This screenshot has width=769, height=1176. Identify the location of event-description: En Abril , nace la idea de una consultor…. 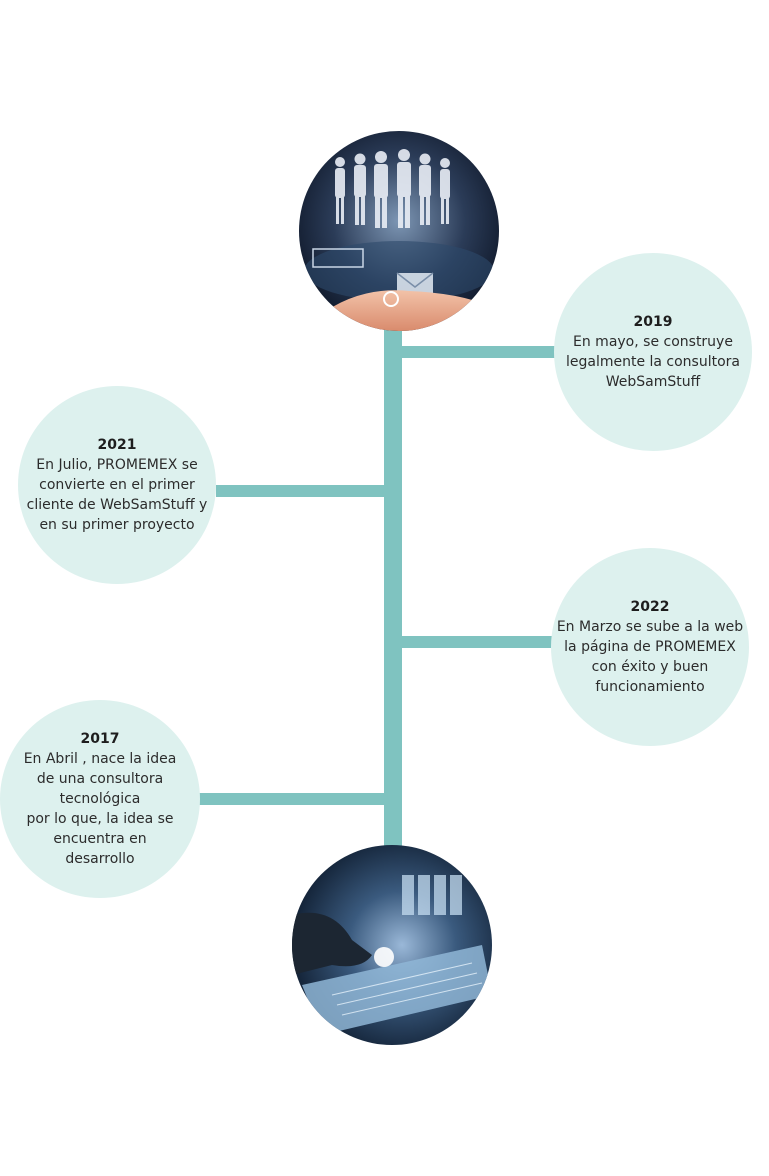
(100, 809).